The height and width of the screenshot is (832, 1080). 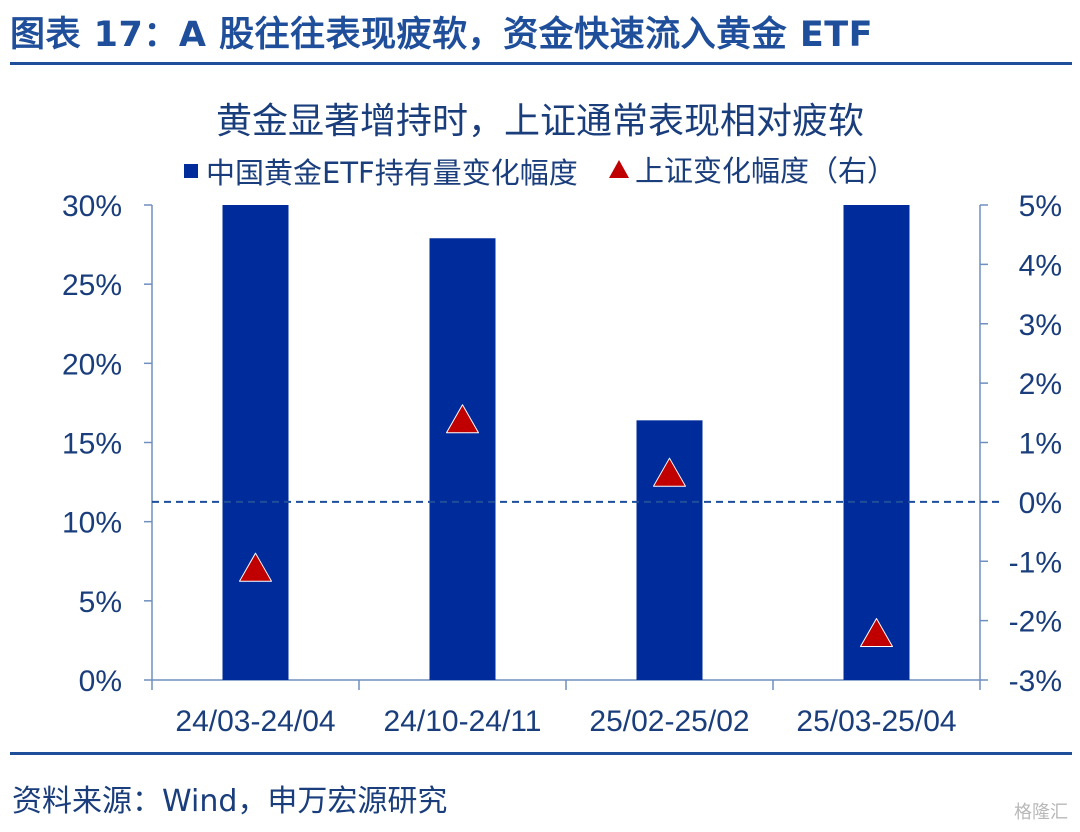 What do you see at coordinates (100, 602) in the screenshot?
I see `left-tick-label: 5%` at bounding box center [100, 602].